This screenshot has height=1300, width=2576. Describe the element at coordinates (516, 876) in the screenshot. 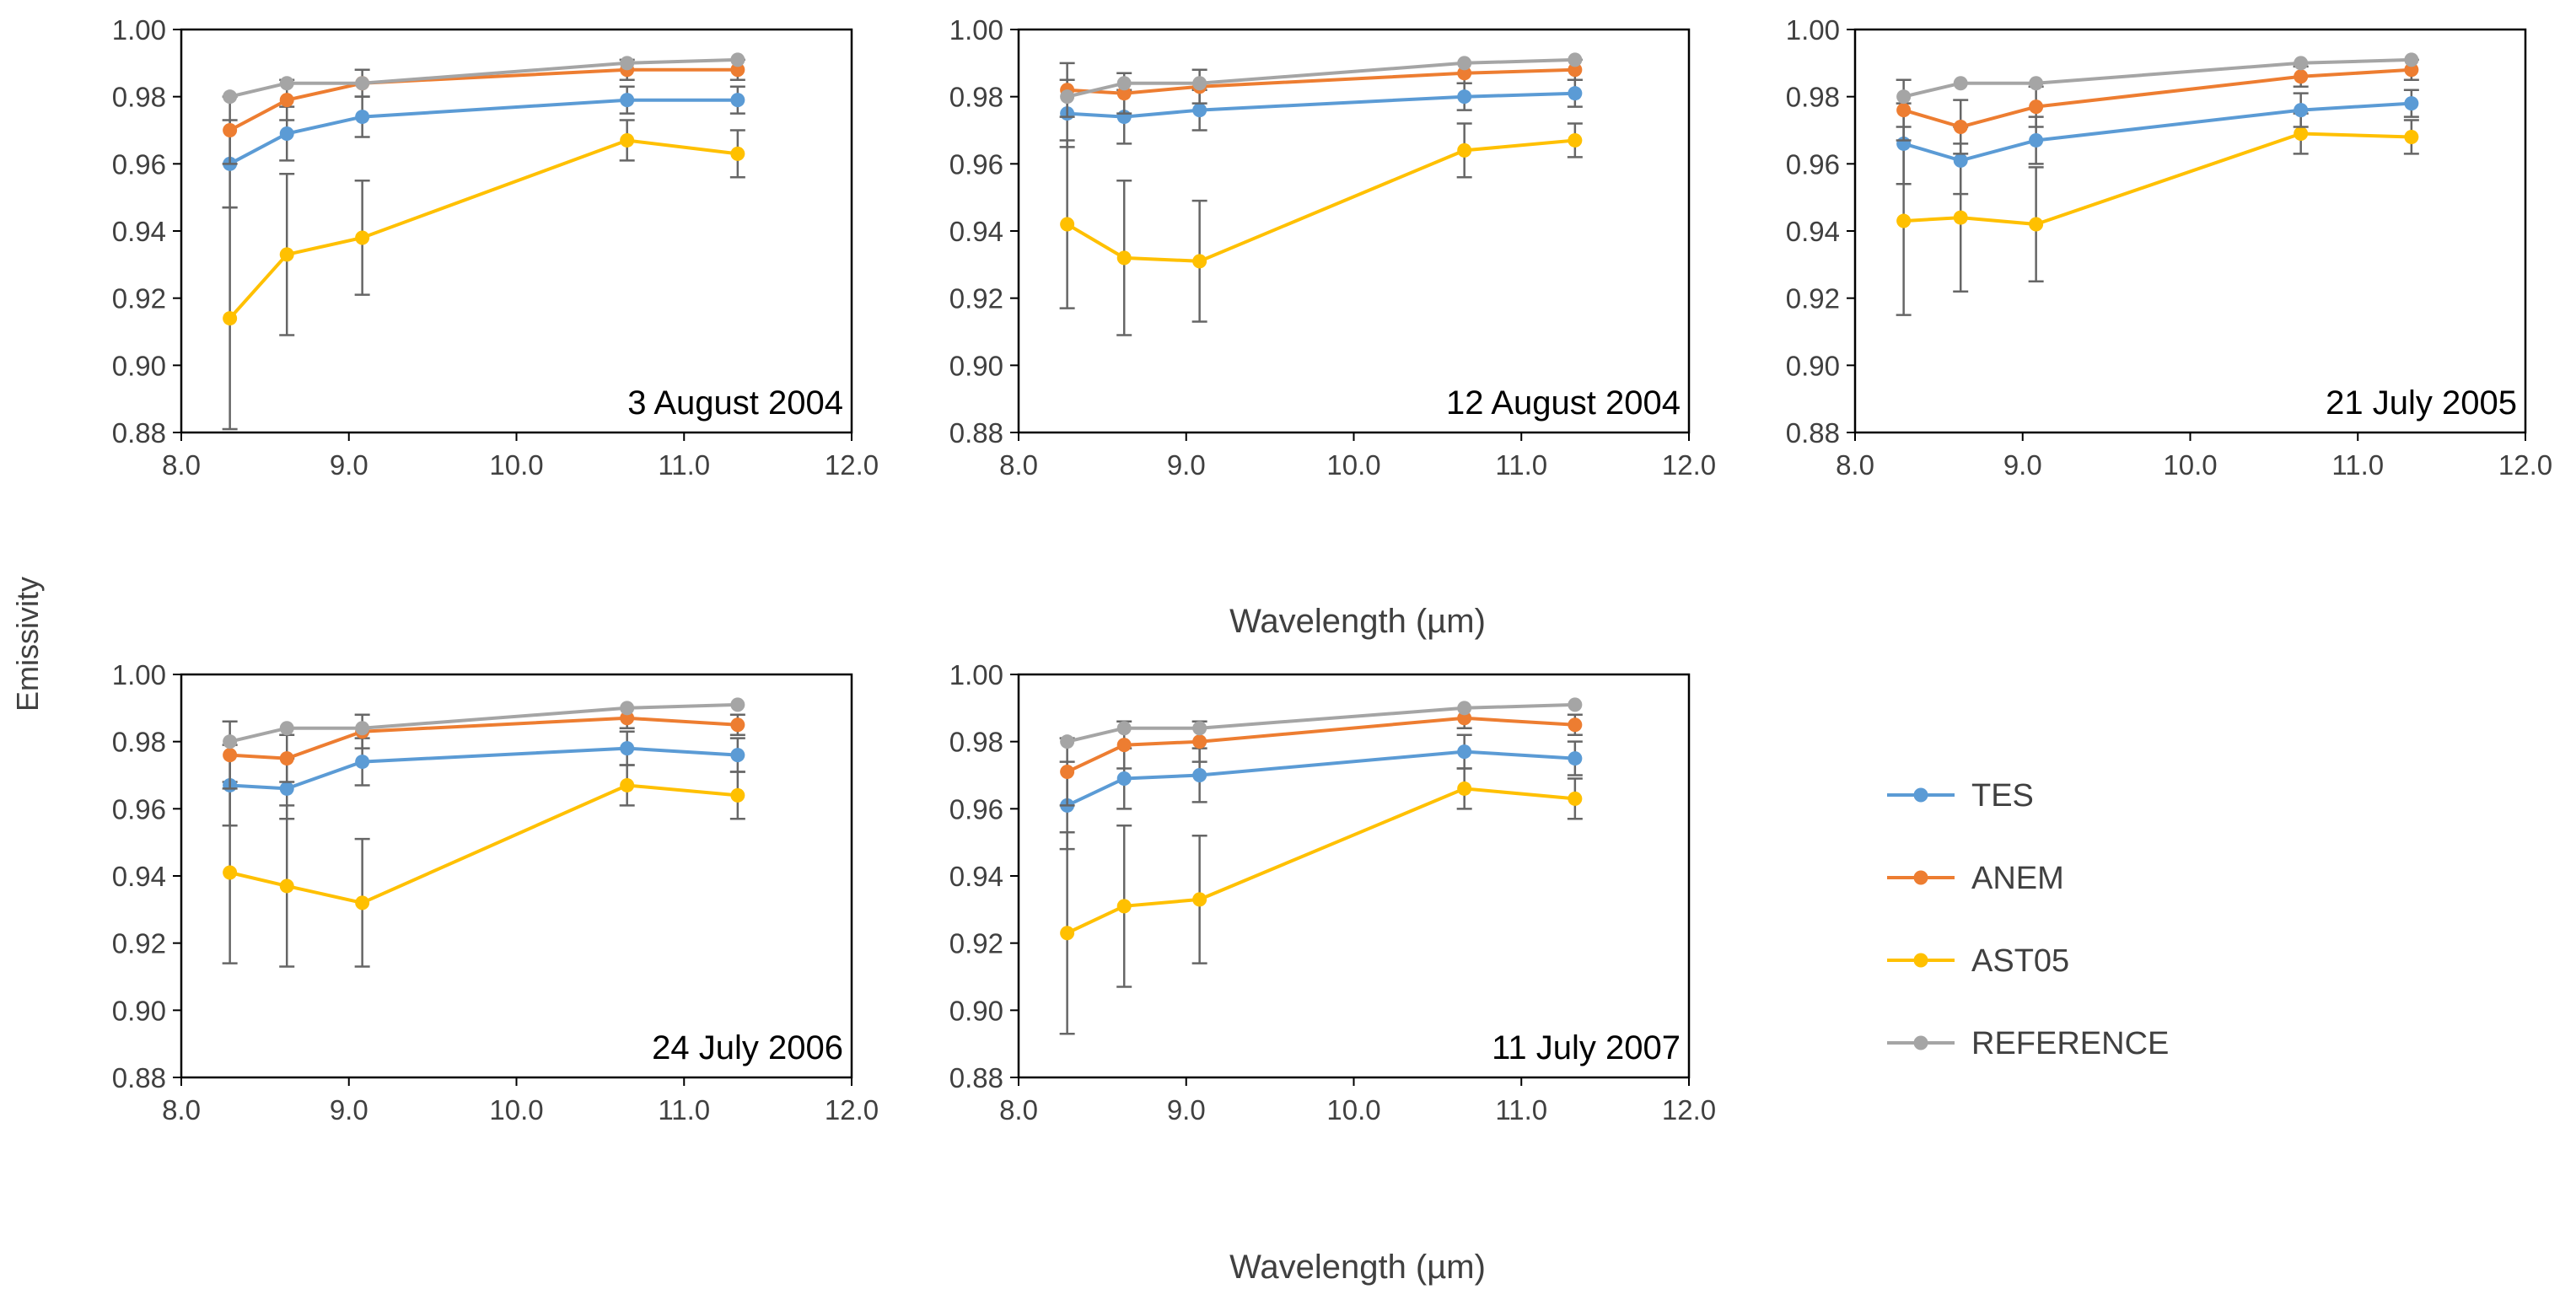

I see `plot-frame` at that location.